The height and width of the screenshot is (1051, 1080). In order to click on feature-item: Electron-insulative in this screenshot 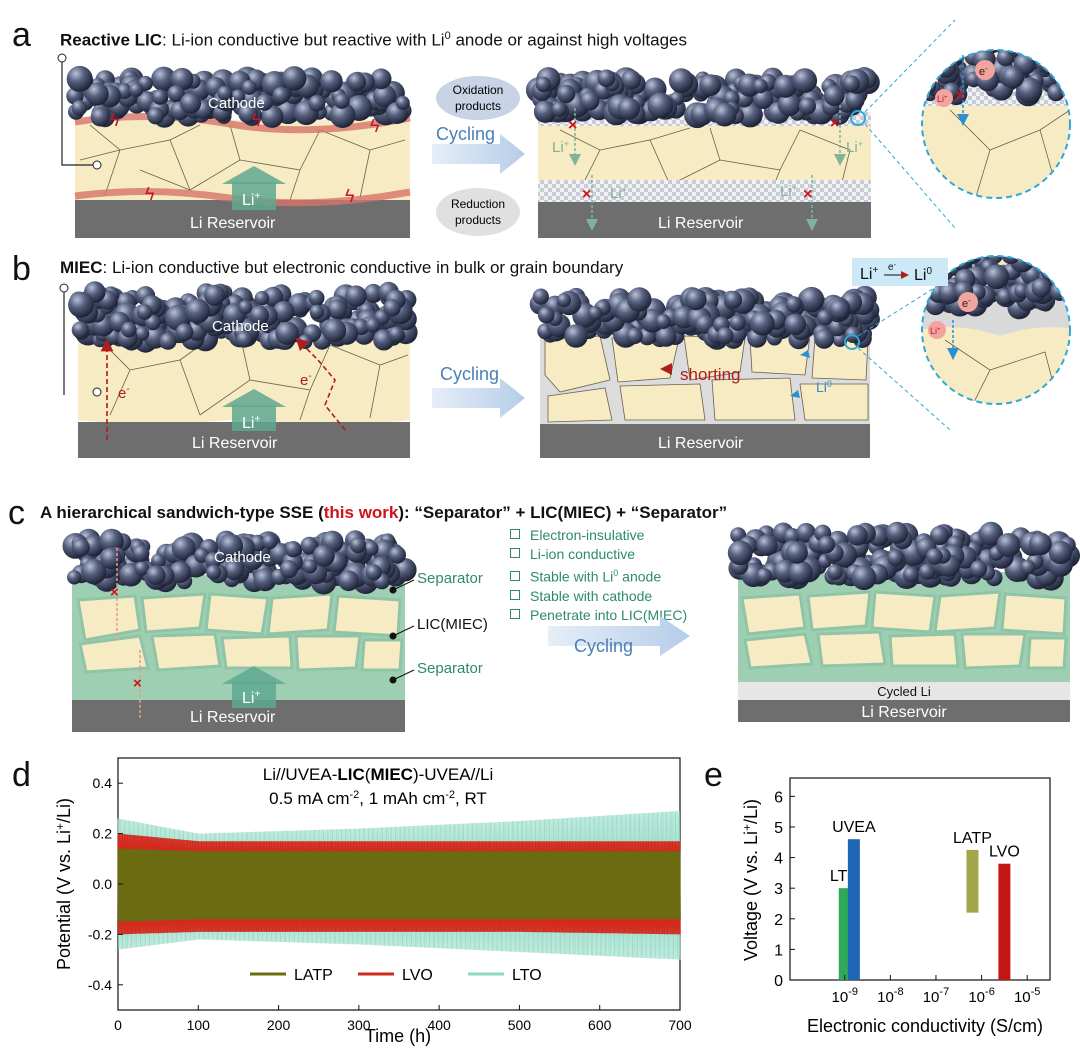, I will do `click(598, 535)`.